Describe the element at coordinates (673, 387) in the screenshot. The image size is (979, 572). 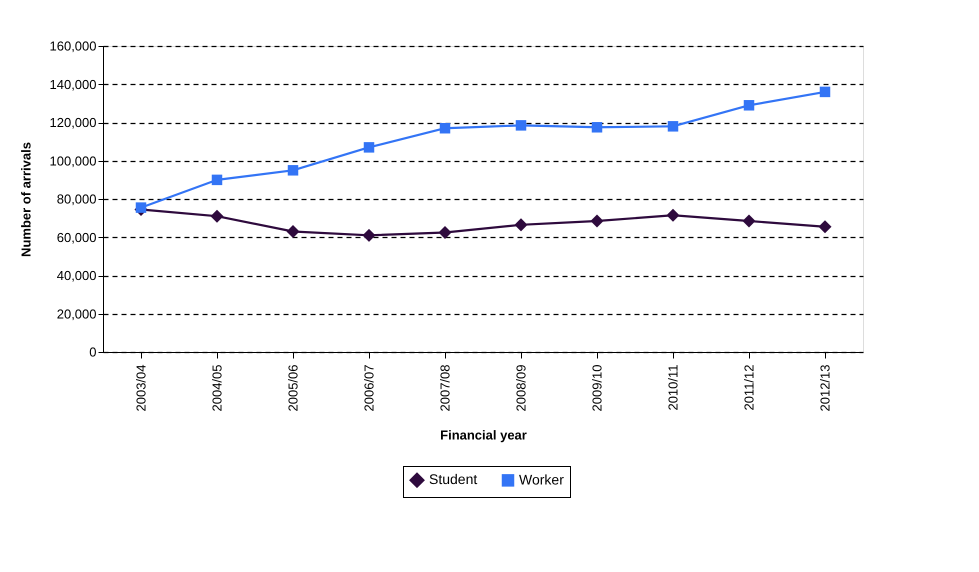
I see `x-tick-label: 2010/11` at that location.